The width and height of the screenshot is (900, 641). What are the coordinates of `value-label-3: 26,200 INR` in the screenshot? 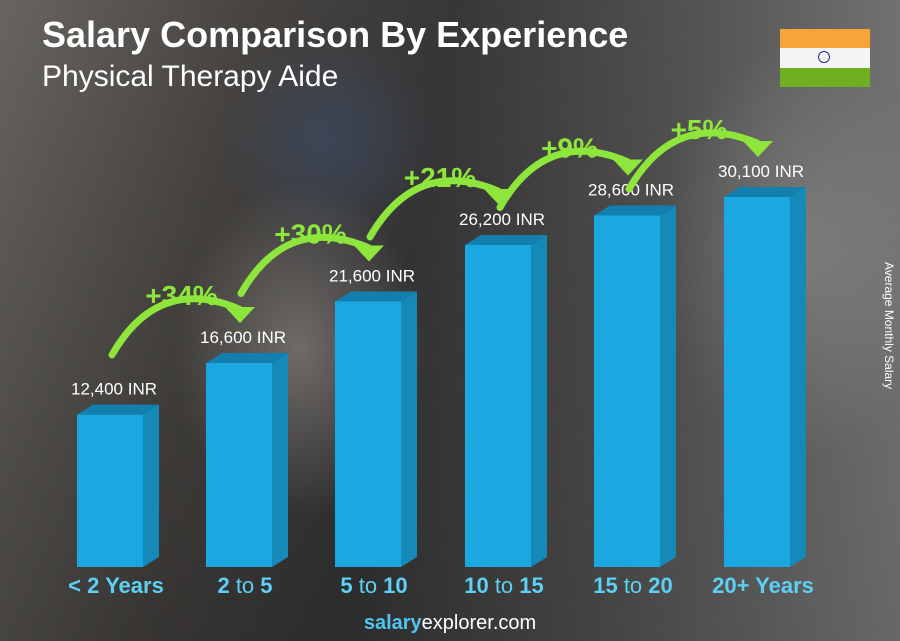 It's located at (502, 219).